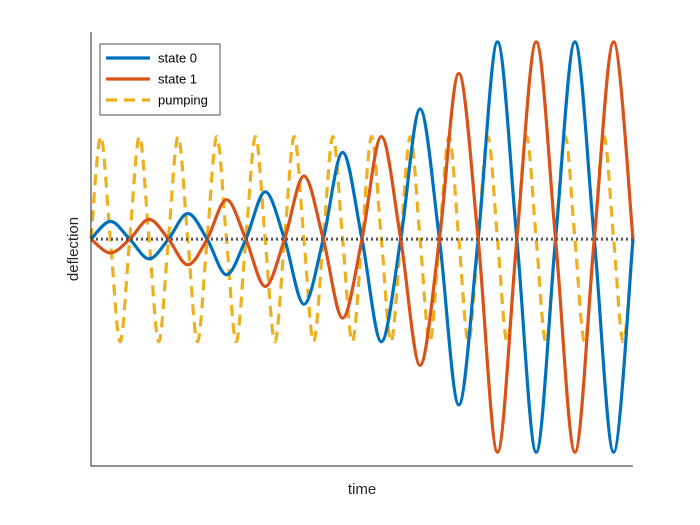  I want to click on legend-label-pumping: pumping, so click(183, 100).